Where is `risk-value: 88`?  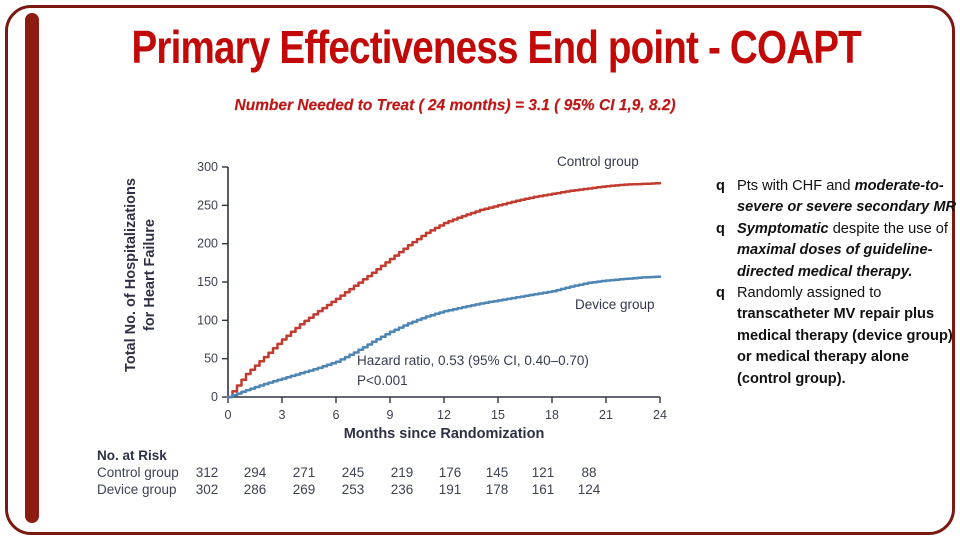 risk-value: 88 is located at coordinates (589, 472).